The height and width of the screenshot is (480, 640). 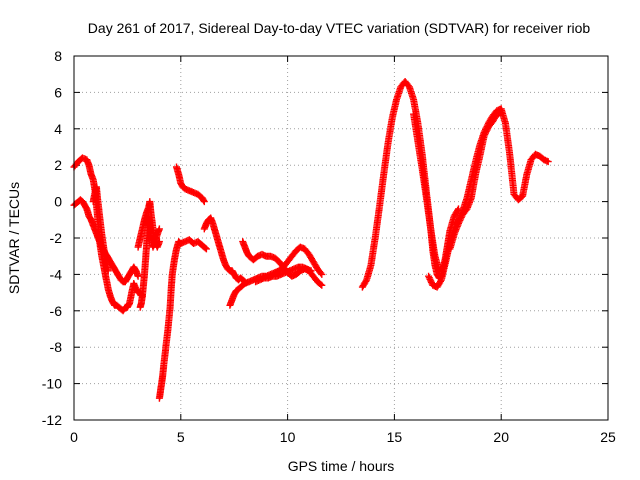 I want to click on y-tick-label: -2, so click(x=56, y=238).